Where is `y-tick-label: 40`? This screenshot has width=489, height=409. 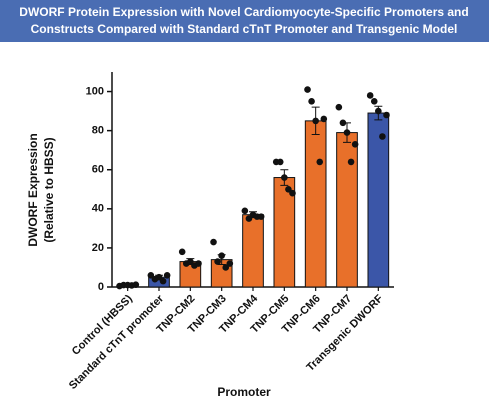 y-tick-label: 40 is located at coordinates (98, 209).